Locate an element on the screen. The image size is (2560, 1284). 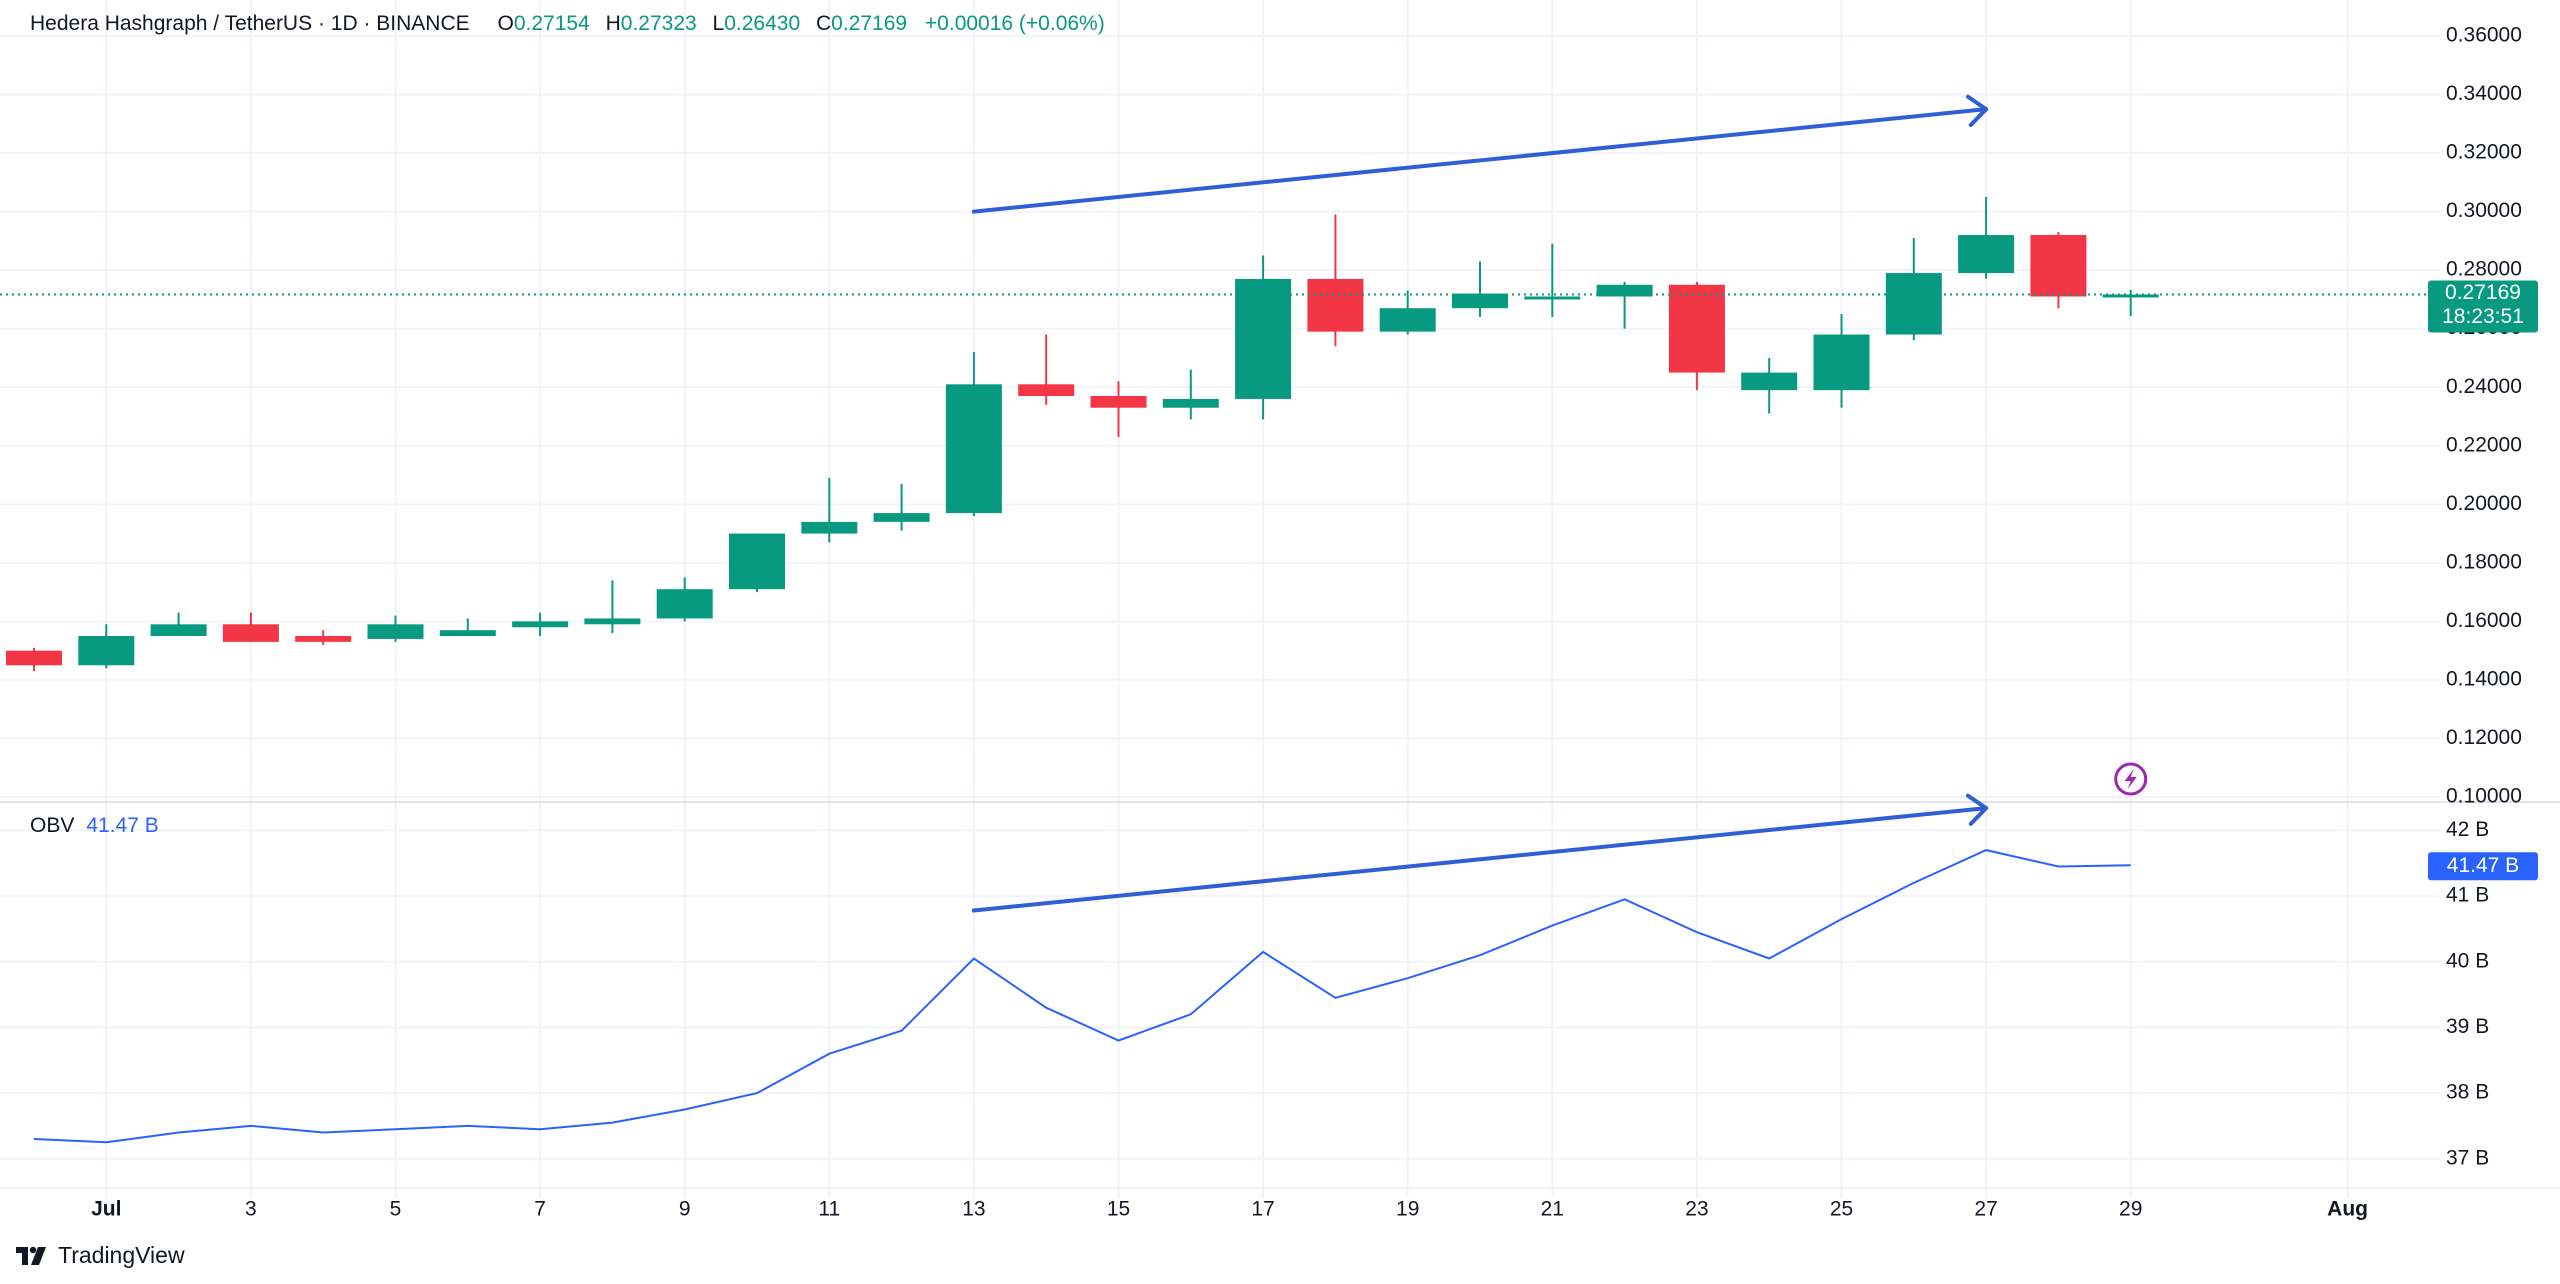
price-axis-tick: 0.32000 is located at coordinates (2484, 152).